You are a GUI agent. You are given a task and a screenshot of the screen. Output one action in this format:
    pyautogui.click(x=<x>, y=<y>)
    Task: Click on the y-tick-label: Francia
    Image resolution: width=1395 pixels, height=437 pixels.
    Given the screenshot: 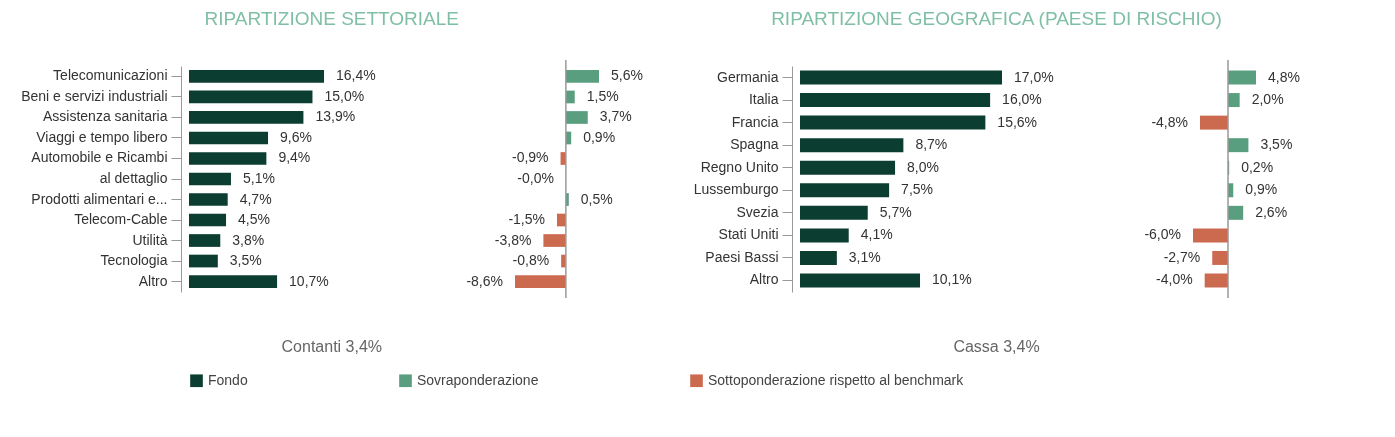 What is the action you would take?
    pyautogui.click(x=755, y=121)
    